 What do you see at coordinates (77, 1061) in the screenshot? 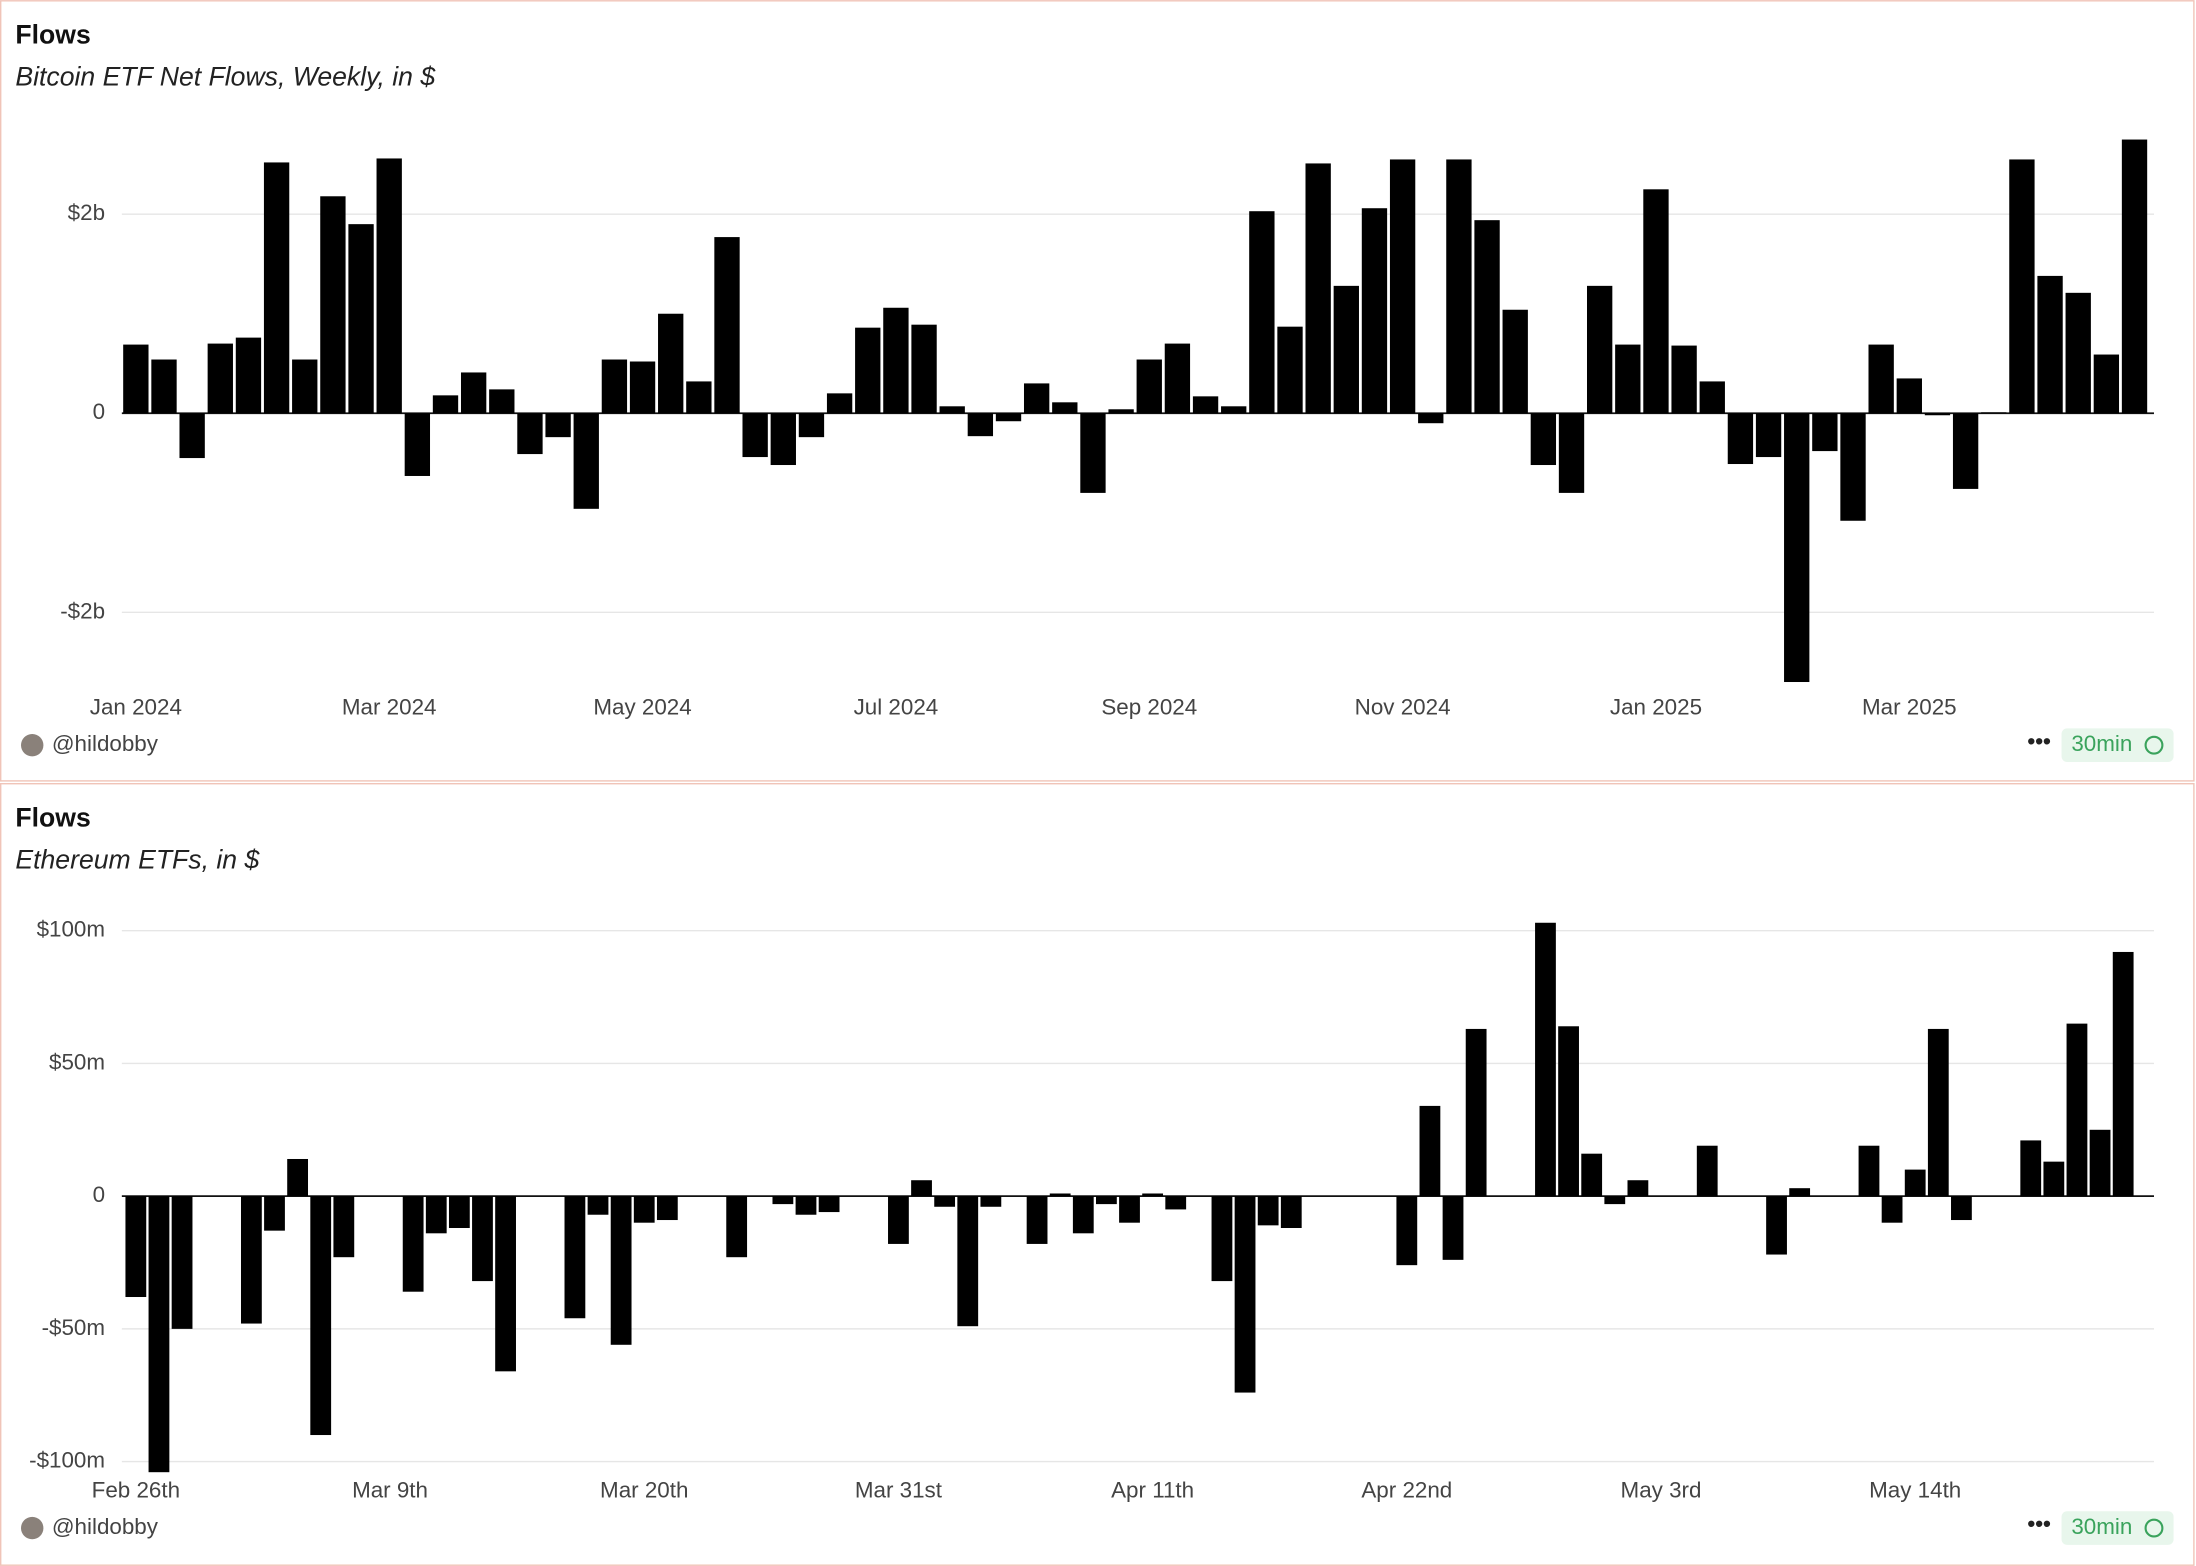
I see `y-tick-label: $50m` at bounding box center [77, 1061].